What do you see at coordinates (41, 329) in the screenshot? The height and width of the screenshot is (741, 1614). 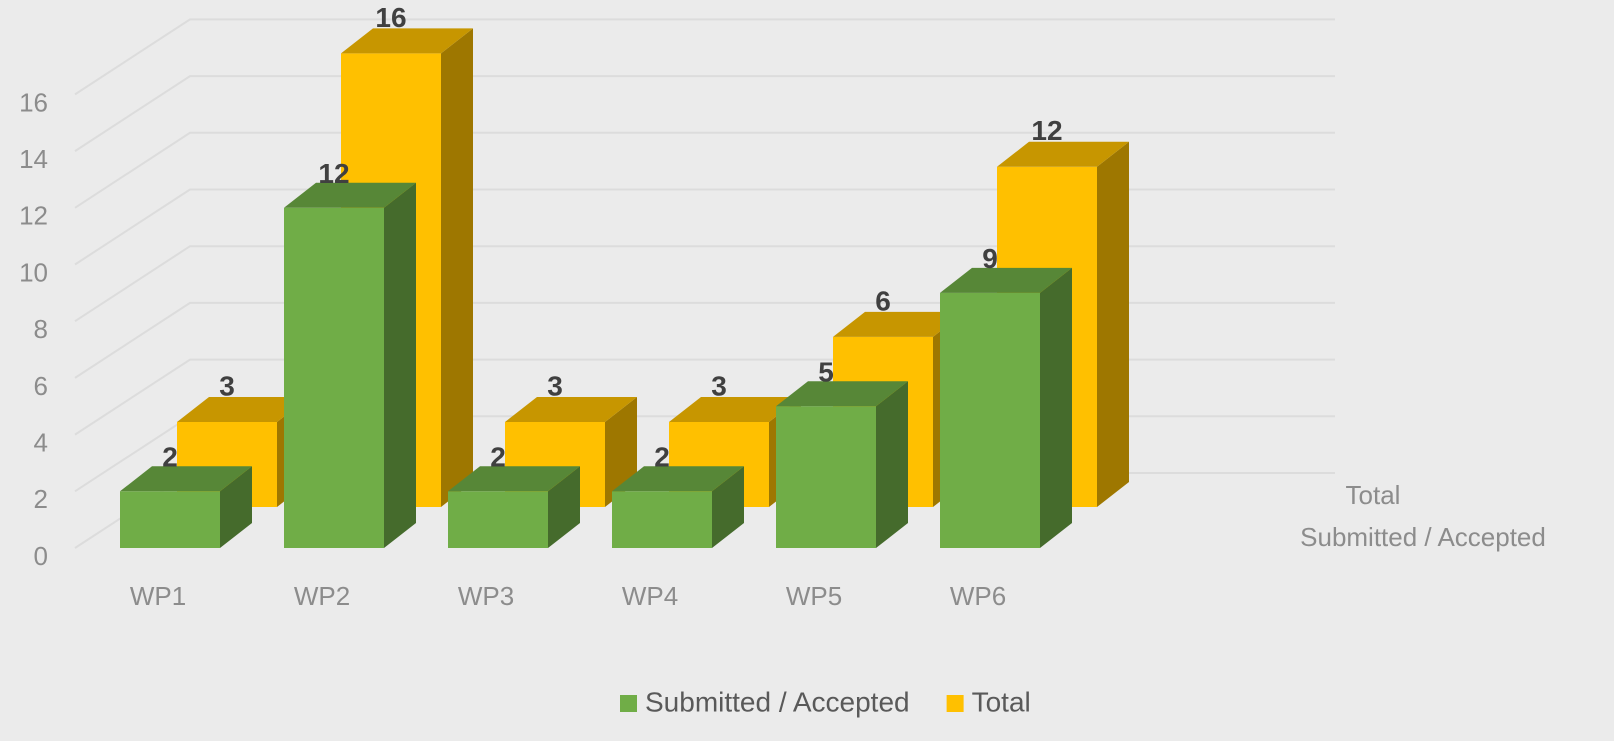 I see `y-tick-label: 8` at bounding box center [41, 329].